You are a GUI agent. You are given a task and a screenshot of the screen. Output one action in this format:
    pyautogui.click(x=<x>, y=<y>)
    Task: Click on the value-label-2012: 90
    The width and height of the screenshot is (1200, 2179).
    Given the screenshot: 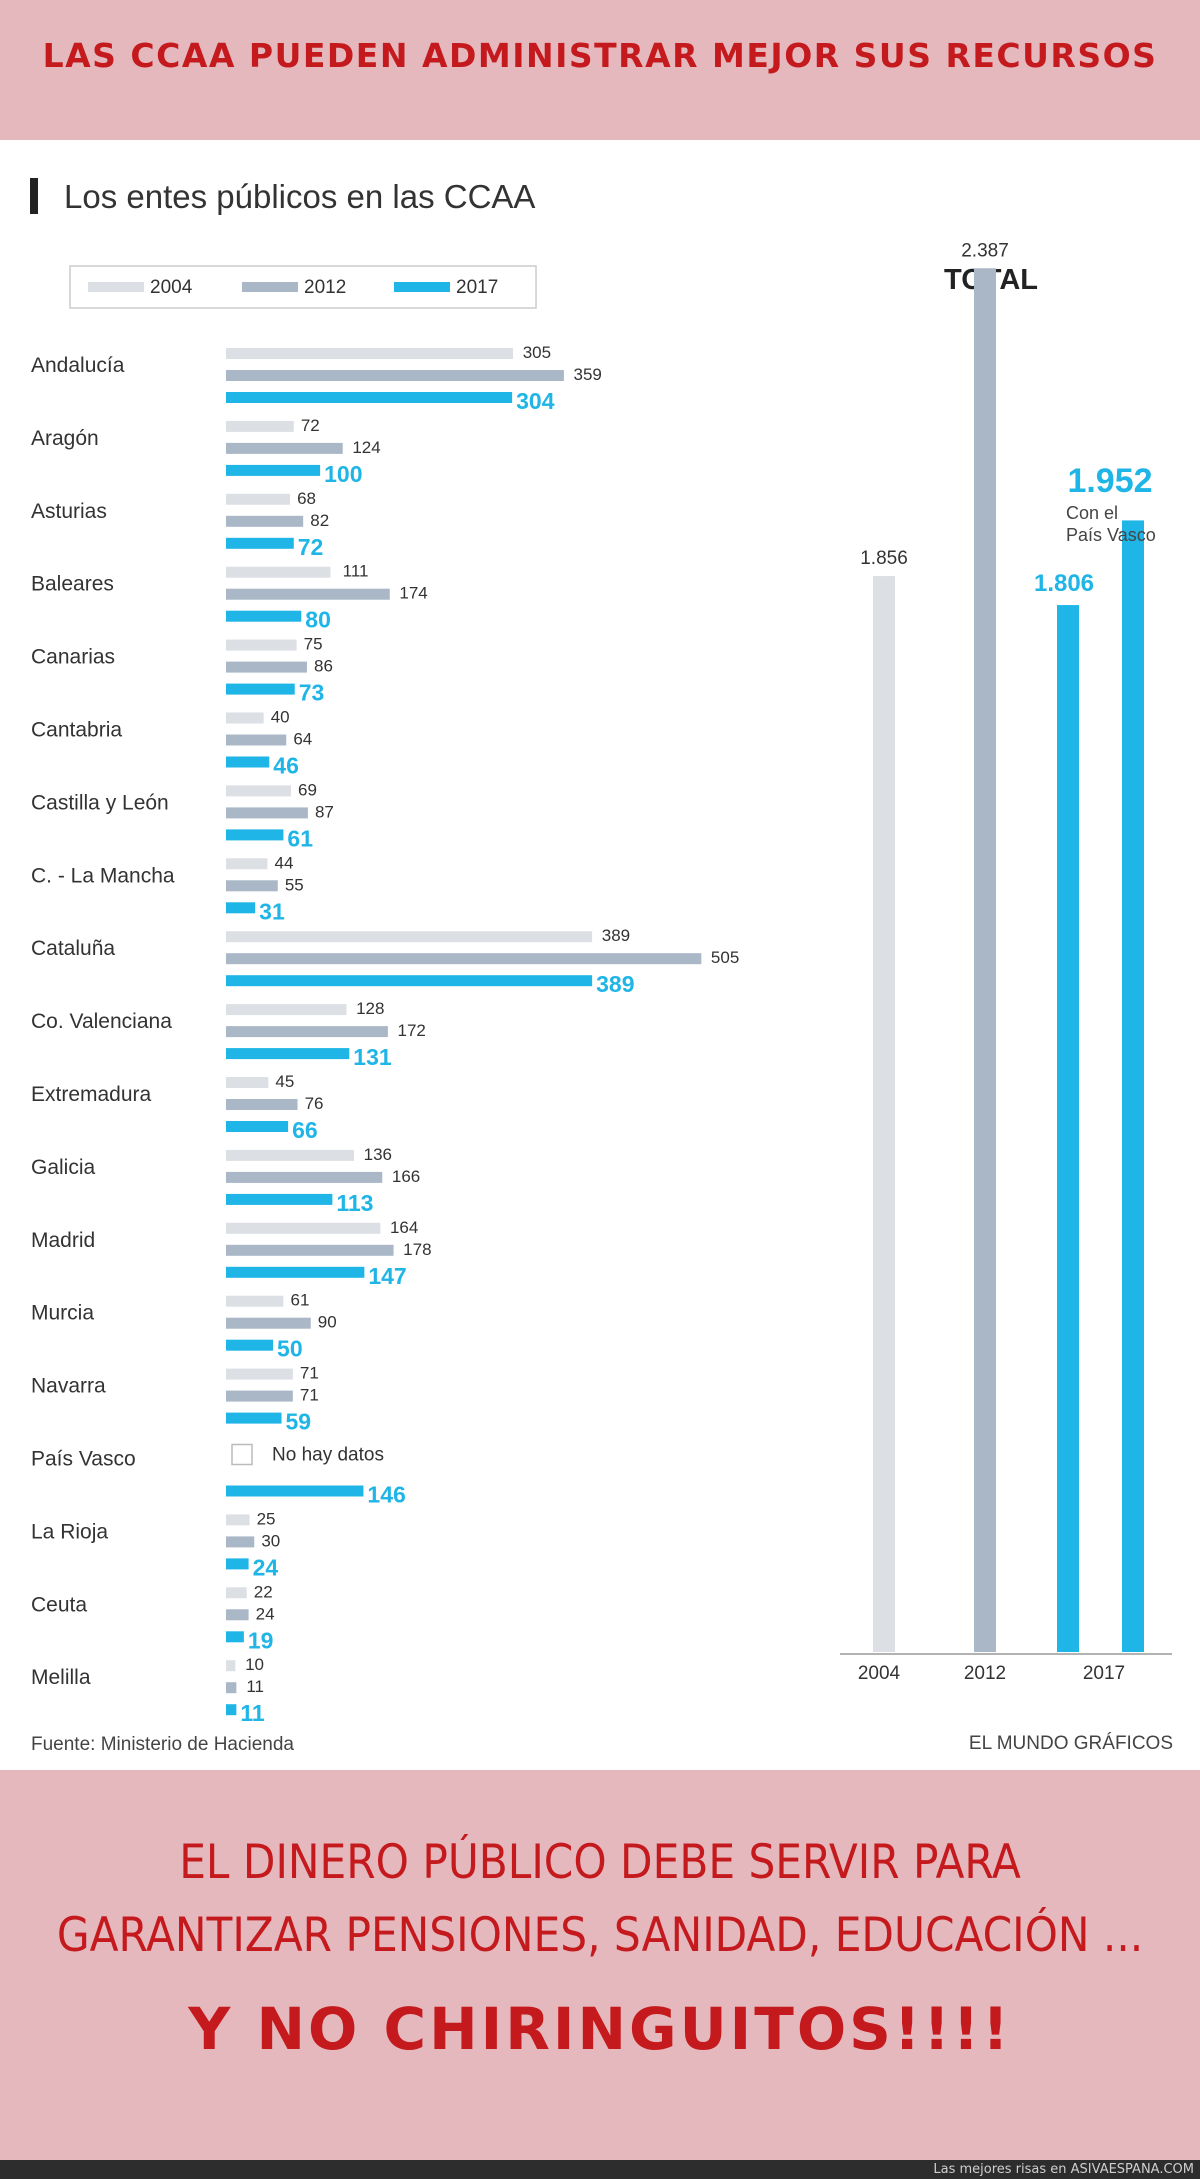 What is the action you would take?
    pyautogui.click(x=327, y=1322)
    